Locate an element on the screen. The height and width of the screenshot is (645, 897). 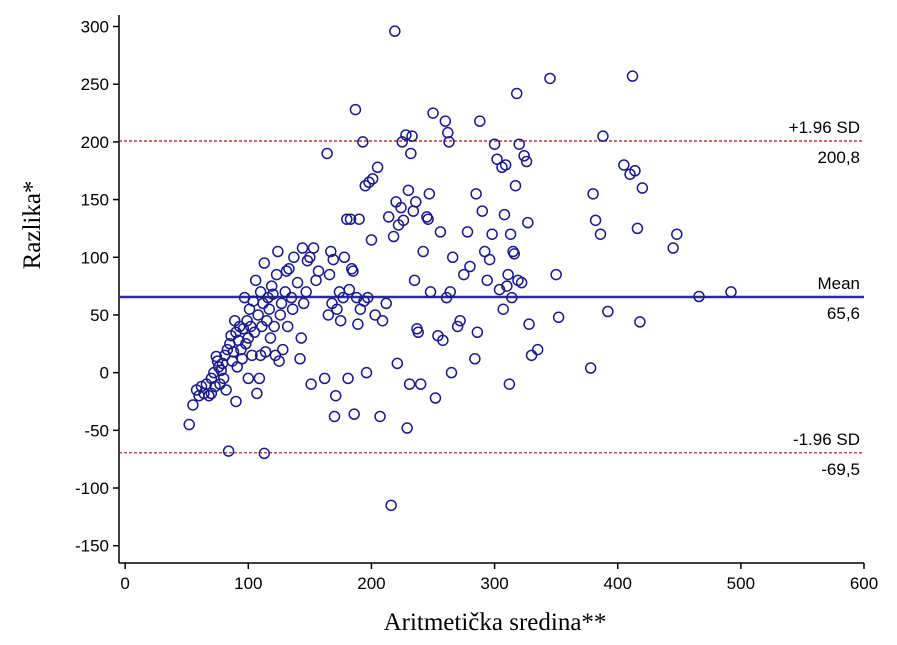
x-tick-label: 600 is located at coordinates (864, 583).